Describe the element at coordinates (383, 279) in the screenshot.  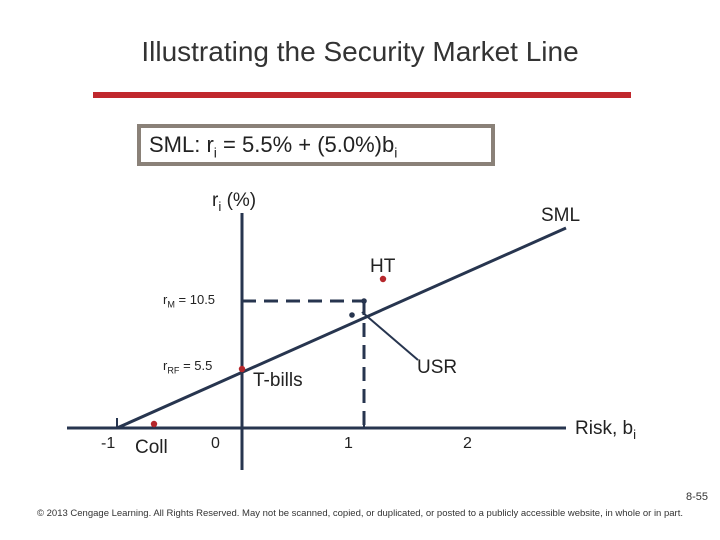
I see `point-ht` at that location.